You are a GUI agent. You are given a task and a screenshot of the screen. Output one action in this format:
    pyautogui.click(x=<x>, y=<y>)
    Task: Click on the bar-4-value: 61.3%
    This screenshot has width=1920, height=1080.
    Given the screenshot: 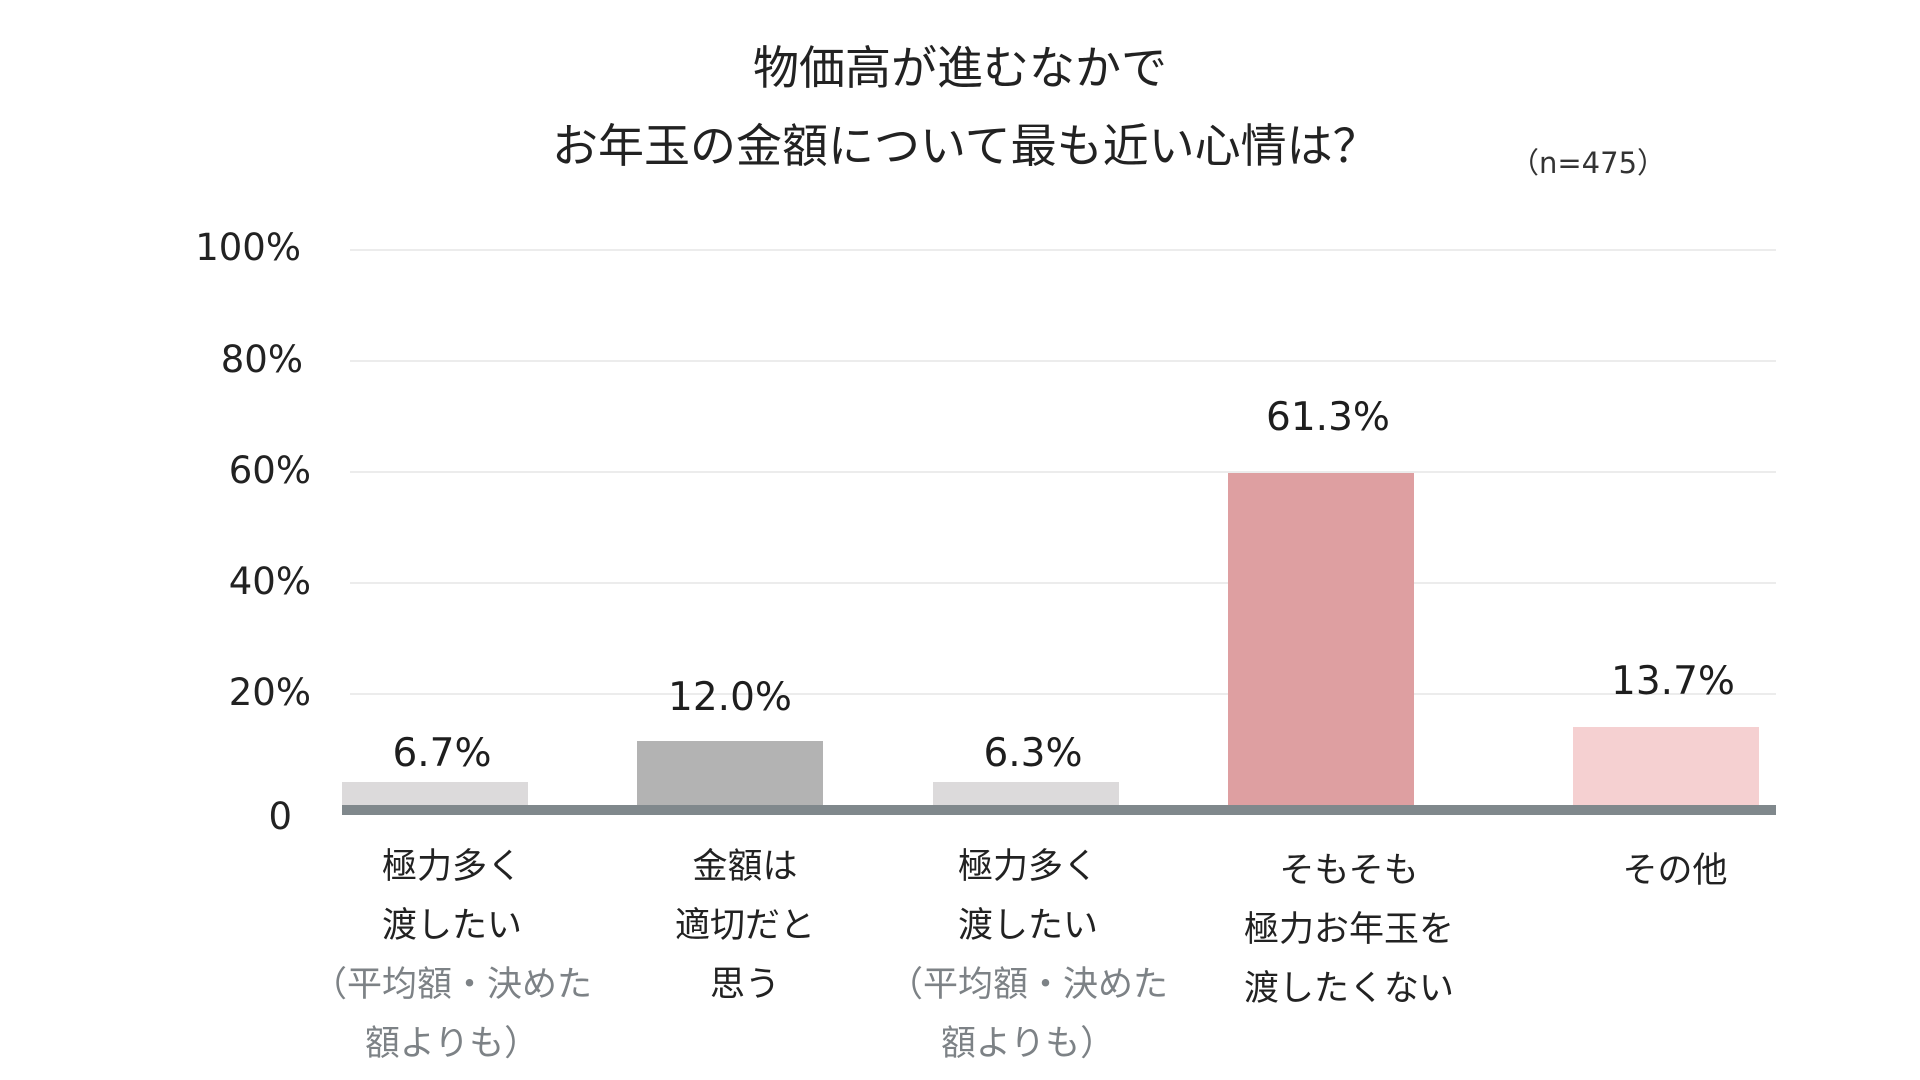 What is the action you would take?
    pyautogui.click(x=1328, y=417)
    